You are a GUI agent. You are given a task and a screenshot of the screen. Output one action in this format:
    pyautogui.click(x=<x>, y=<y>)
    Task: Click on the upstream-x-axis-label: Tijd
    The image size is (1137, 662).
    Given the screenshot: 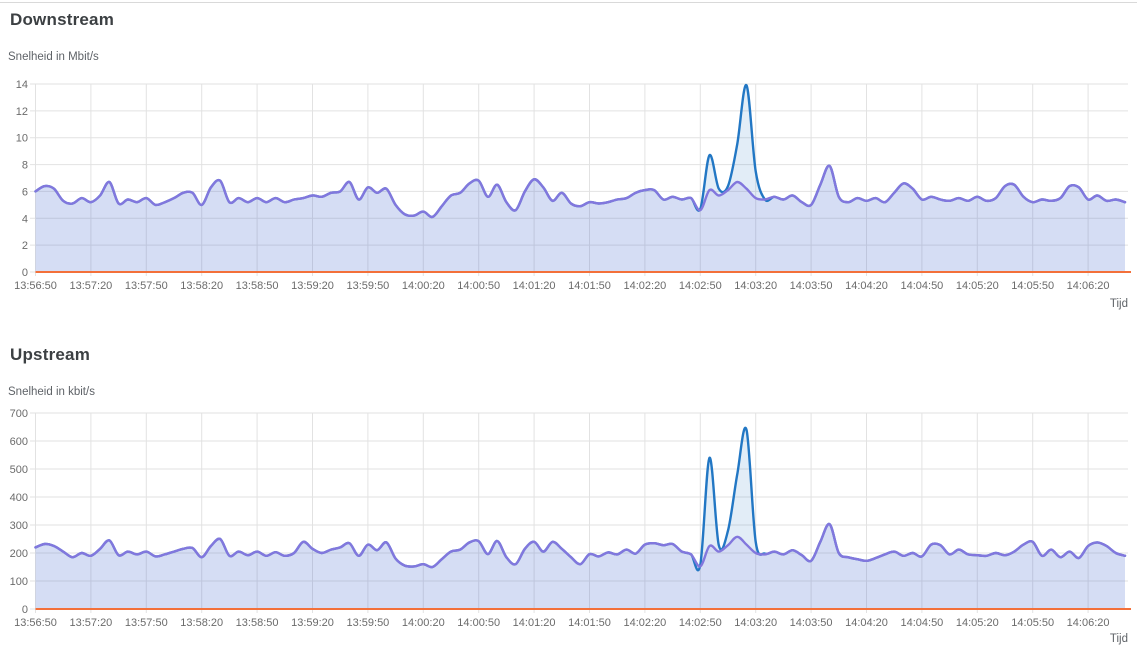 What is the action you would take?
    pyautogui.click(x=1118, y=639)
    